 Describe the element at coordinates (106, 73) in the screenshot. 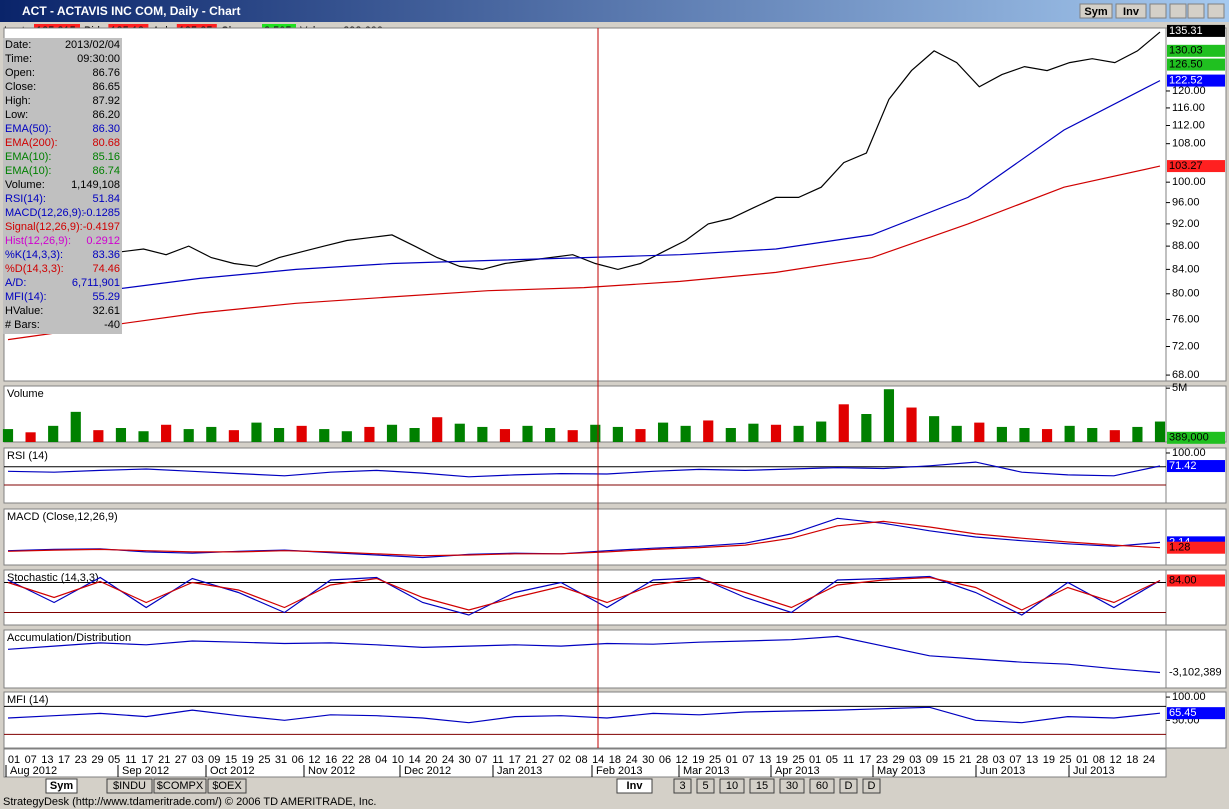

I see `data-value: 86.76` at that location.